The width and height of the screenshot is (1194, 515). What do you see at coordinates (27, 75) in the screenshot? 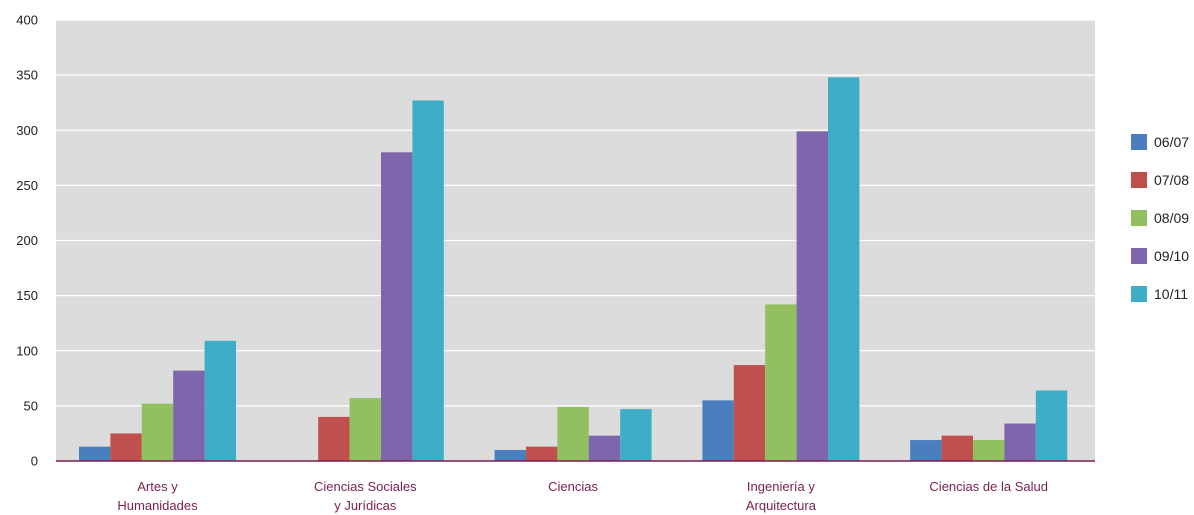
I see `y-tick-label: 350` at bounding box center [27, 75].